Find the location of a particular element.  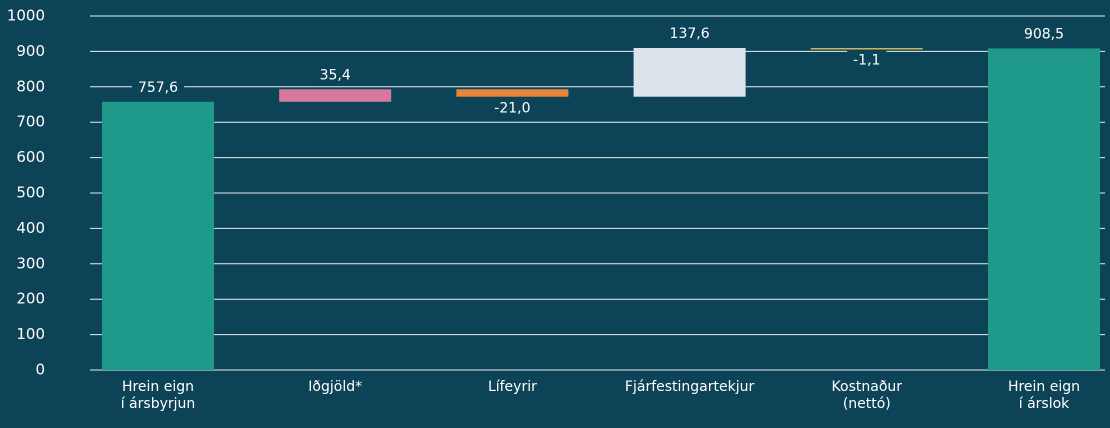

y-tick-label: 0 is located at coordinates (40, 370).